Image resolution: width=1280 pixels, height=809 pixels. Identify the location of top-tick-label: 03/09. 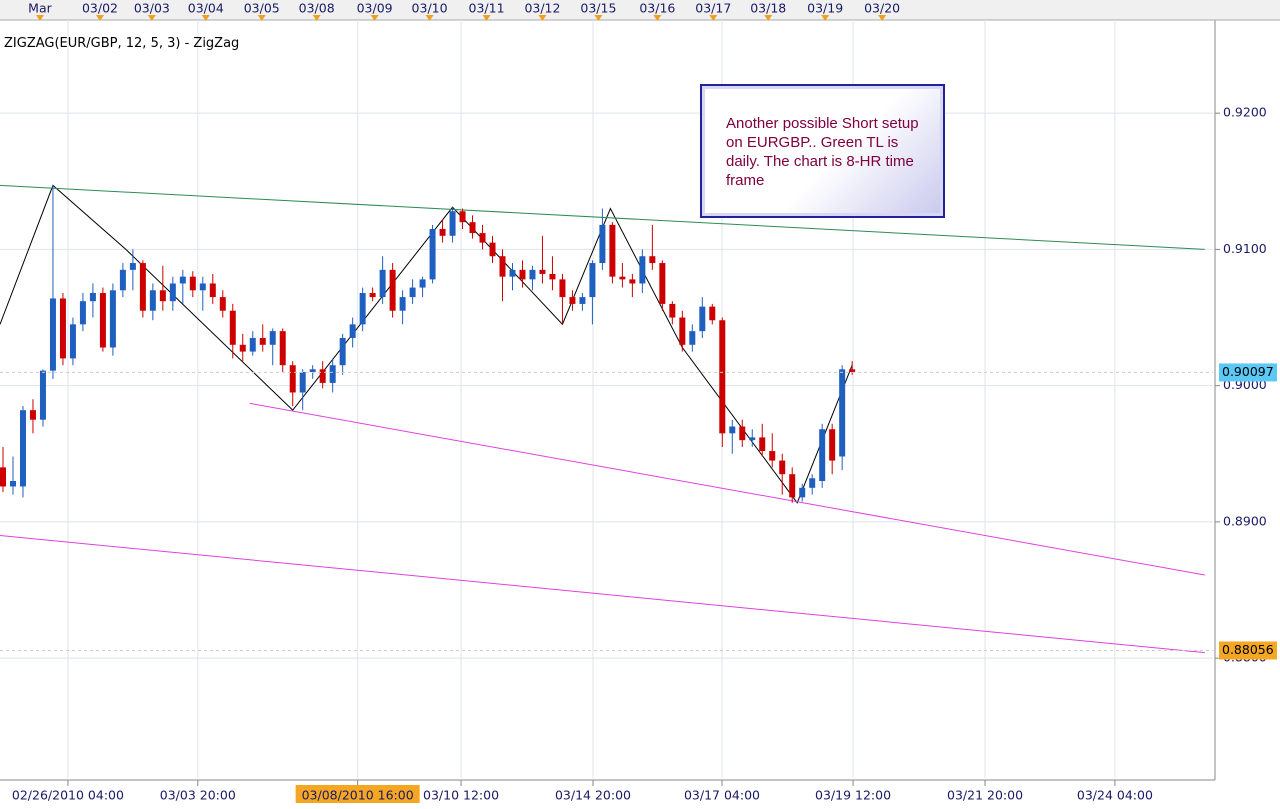
(375, 8).